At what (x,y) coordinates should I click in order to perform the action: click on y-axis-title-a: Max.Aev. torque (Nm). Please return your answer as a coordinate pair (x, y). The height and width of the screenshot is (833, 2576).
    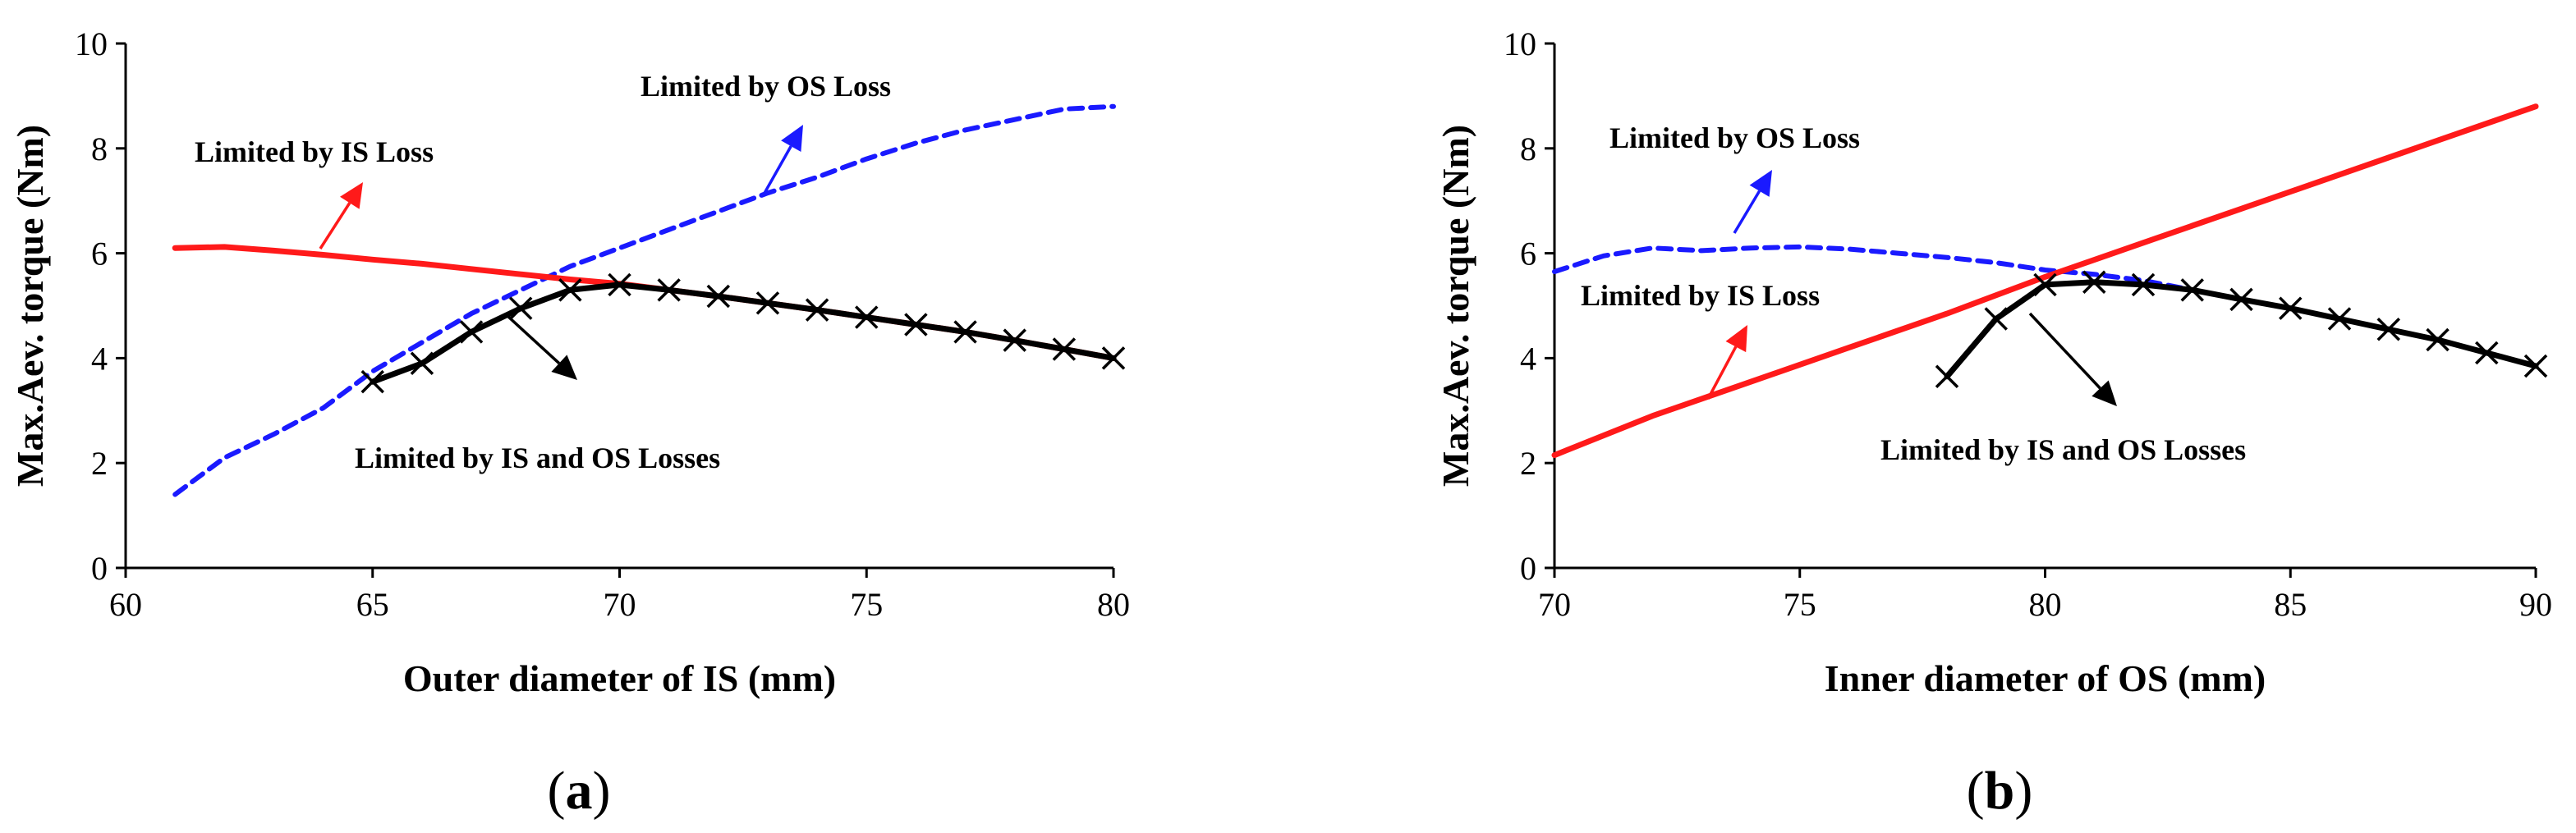
    Looking at the image, I should click on (30, 306).